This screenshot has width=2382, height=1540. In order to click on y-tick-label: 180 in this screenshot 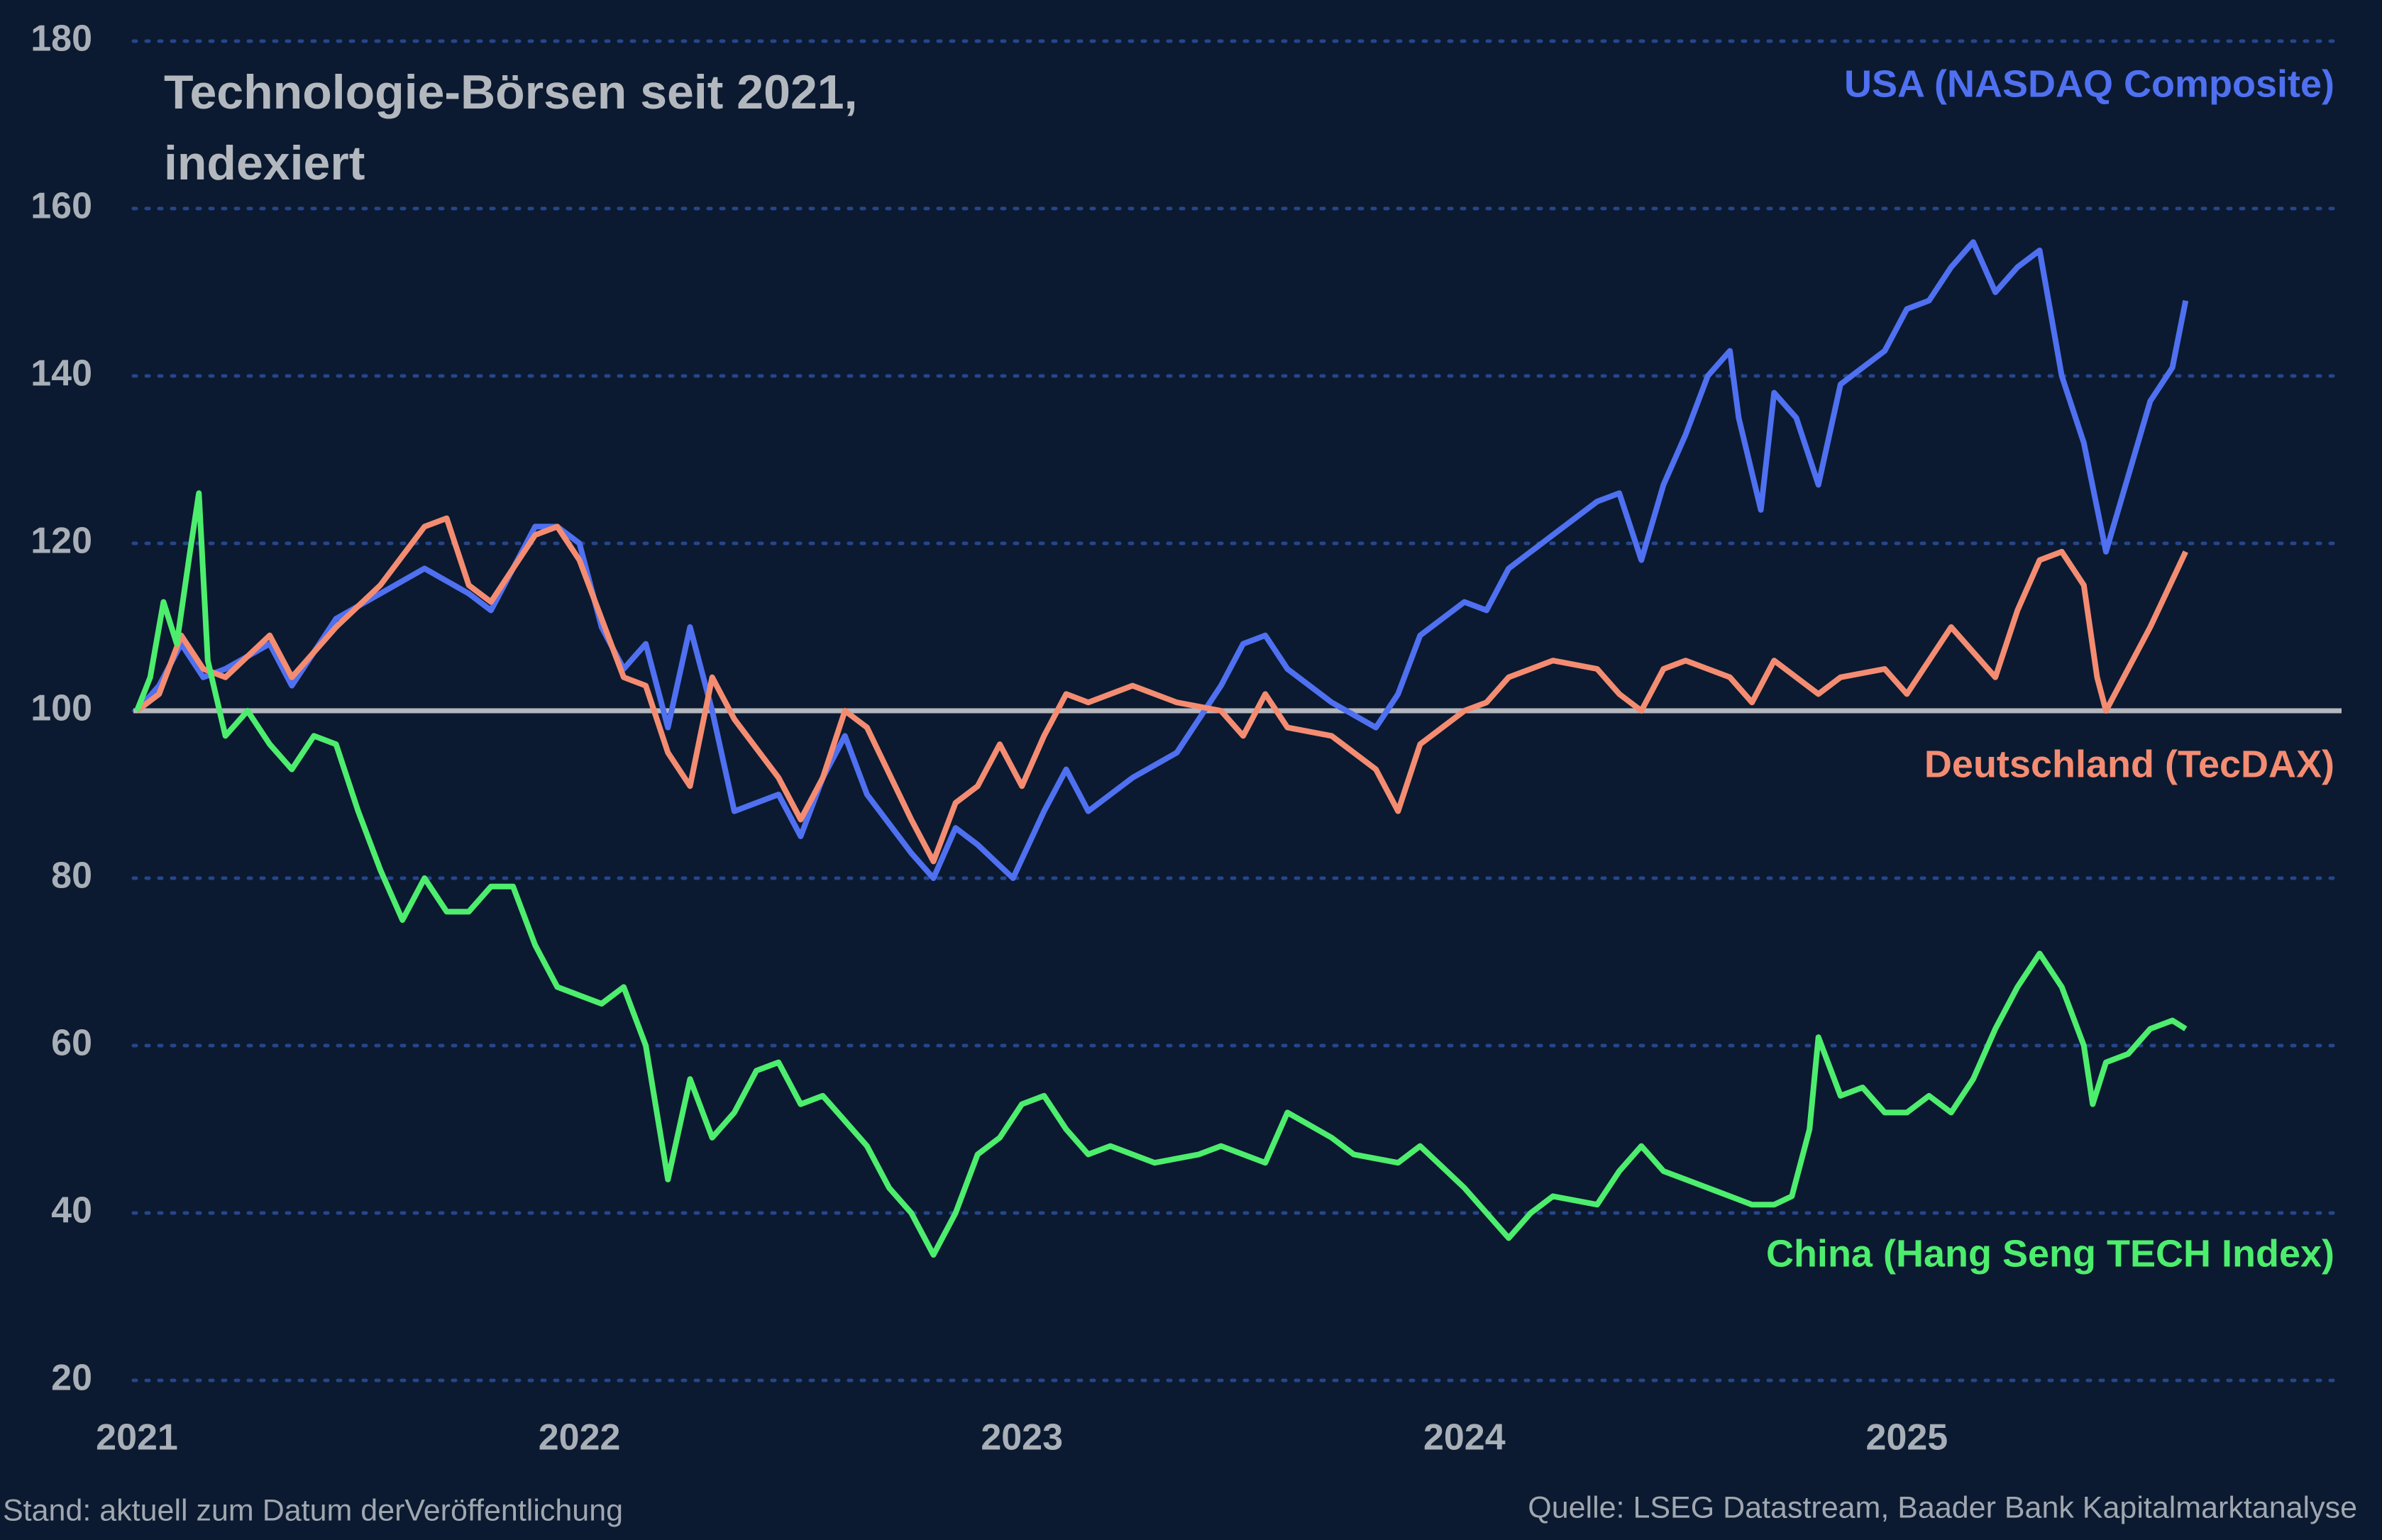, I will do `click(61, 39)`.